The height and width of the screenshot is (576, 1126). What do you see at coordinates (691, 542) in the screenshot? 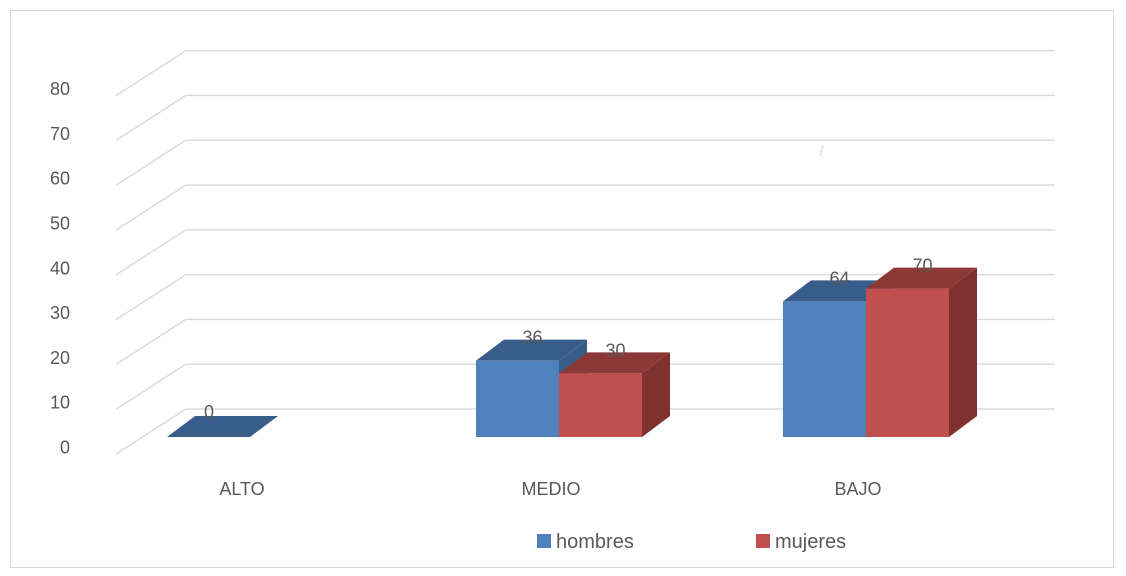
I see `legend: hombres mujeres` at bounding box center [691, 542].